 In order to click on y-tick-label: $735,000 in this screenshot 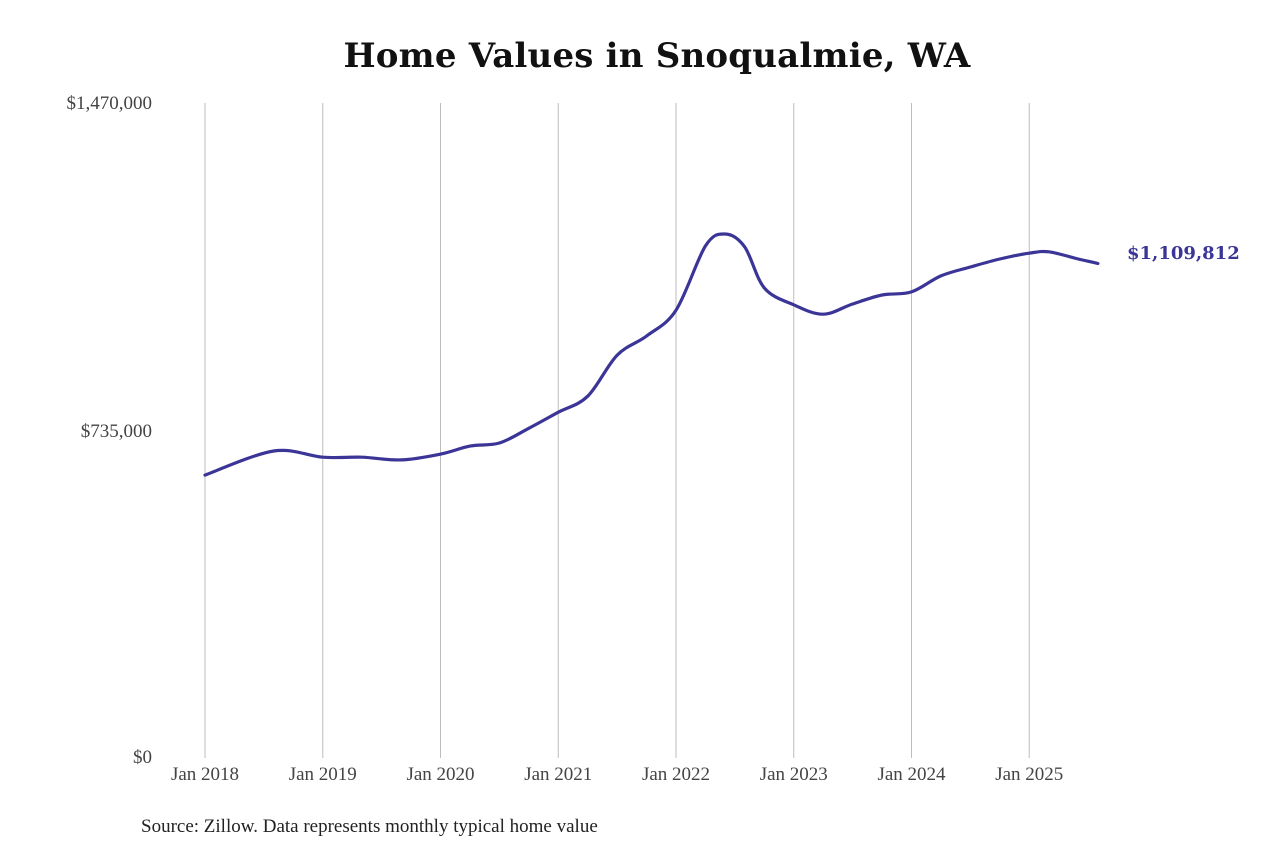, I will do `click(116, 431)`.